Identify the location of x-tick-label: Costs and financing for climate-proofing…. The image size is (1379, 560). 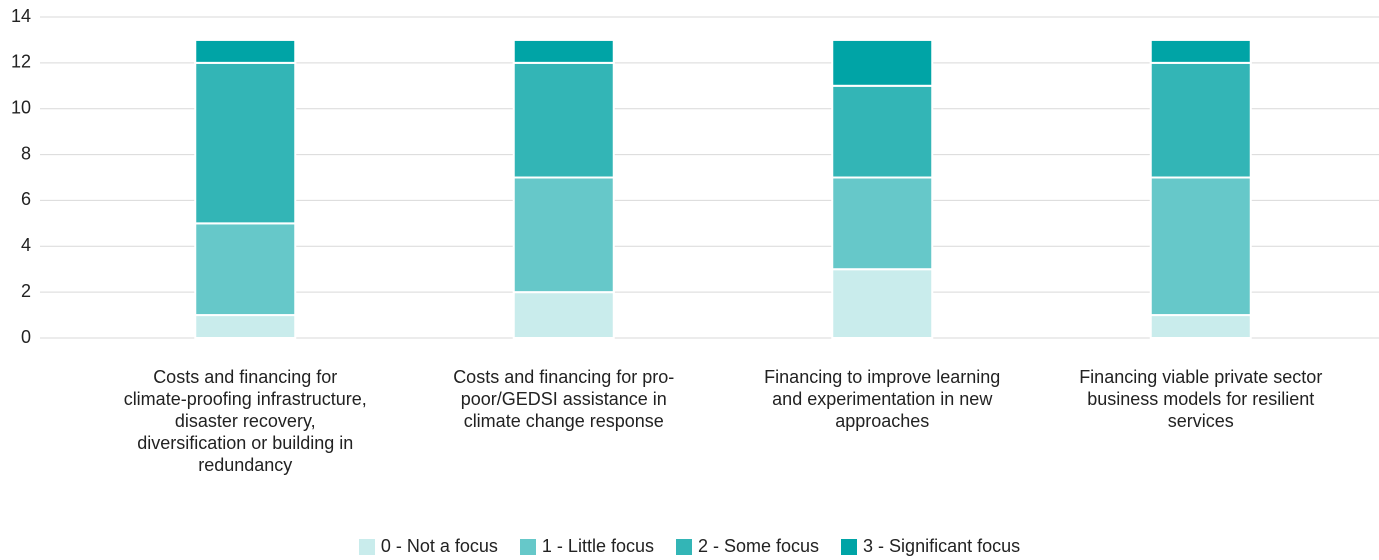
(245, 421).